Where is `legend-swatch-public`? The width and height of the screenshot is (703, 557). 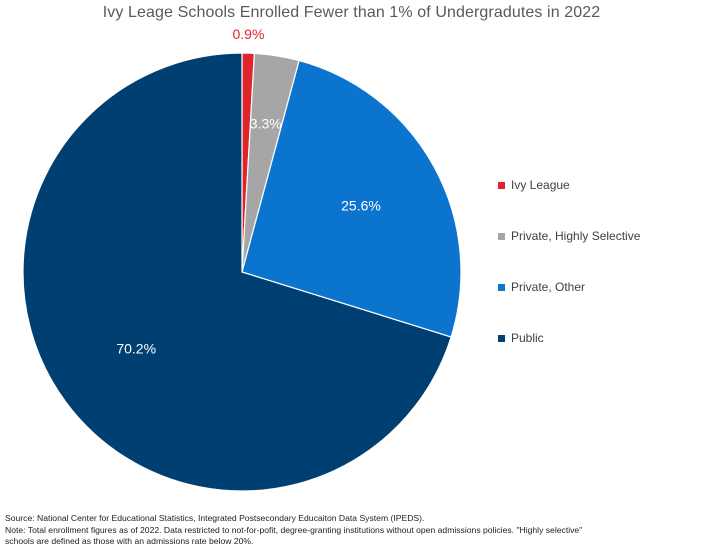
legend-swatch-public is located at coordinates (501, 338).